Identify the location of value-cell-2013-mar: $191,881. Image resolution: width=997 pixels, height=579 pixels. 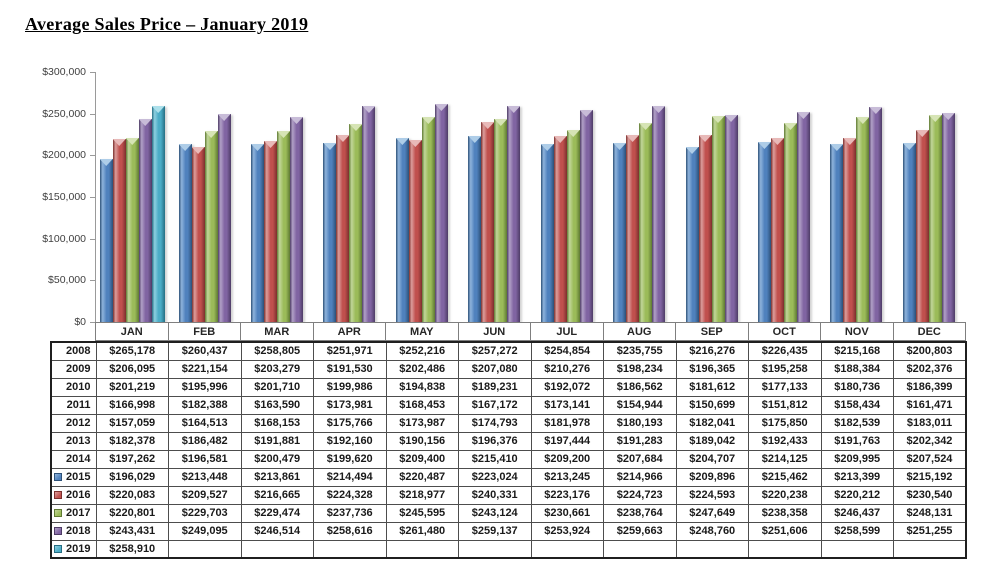
(277, 441).